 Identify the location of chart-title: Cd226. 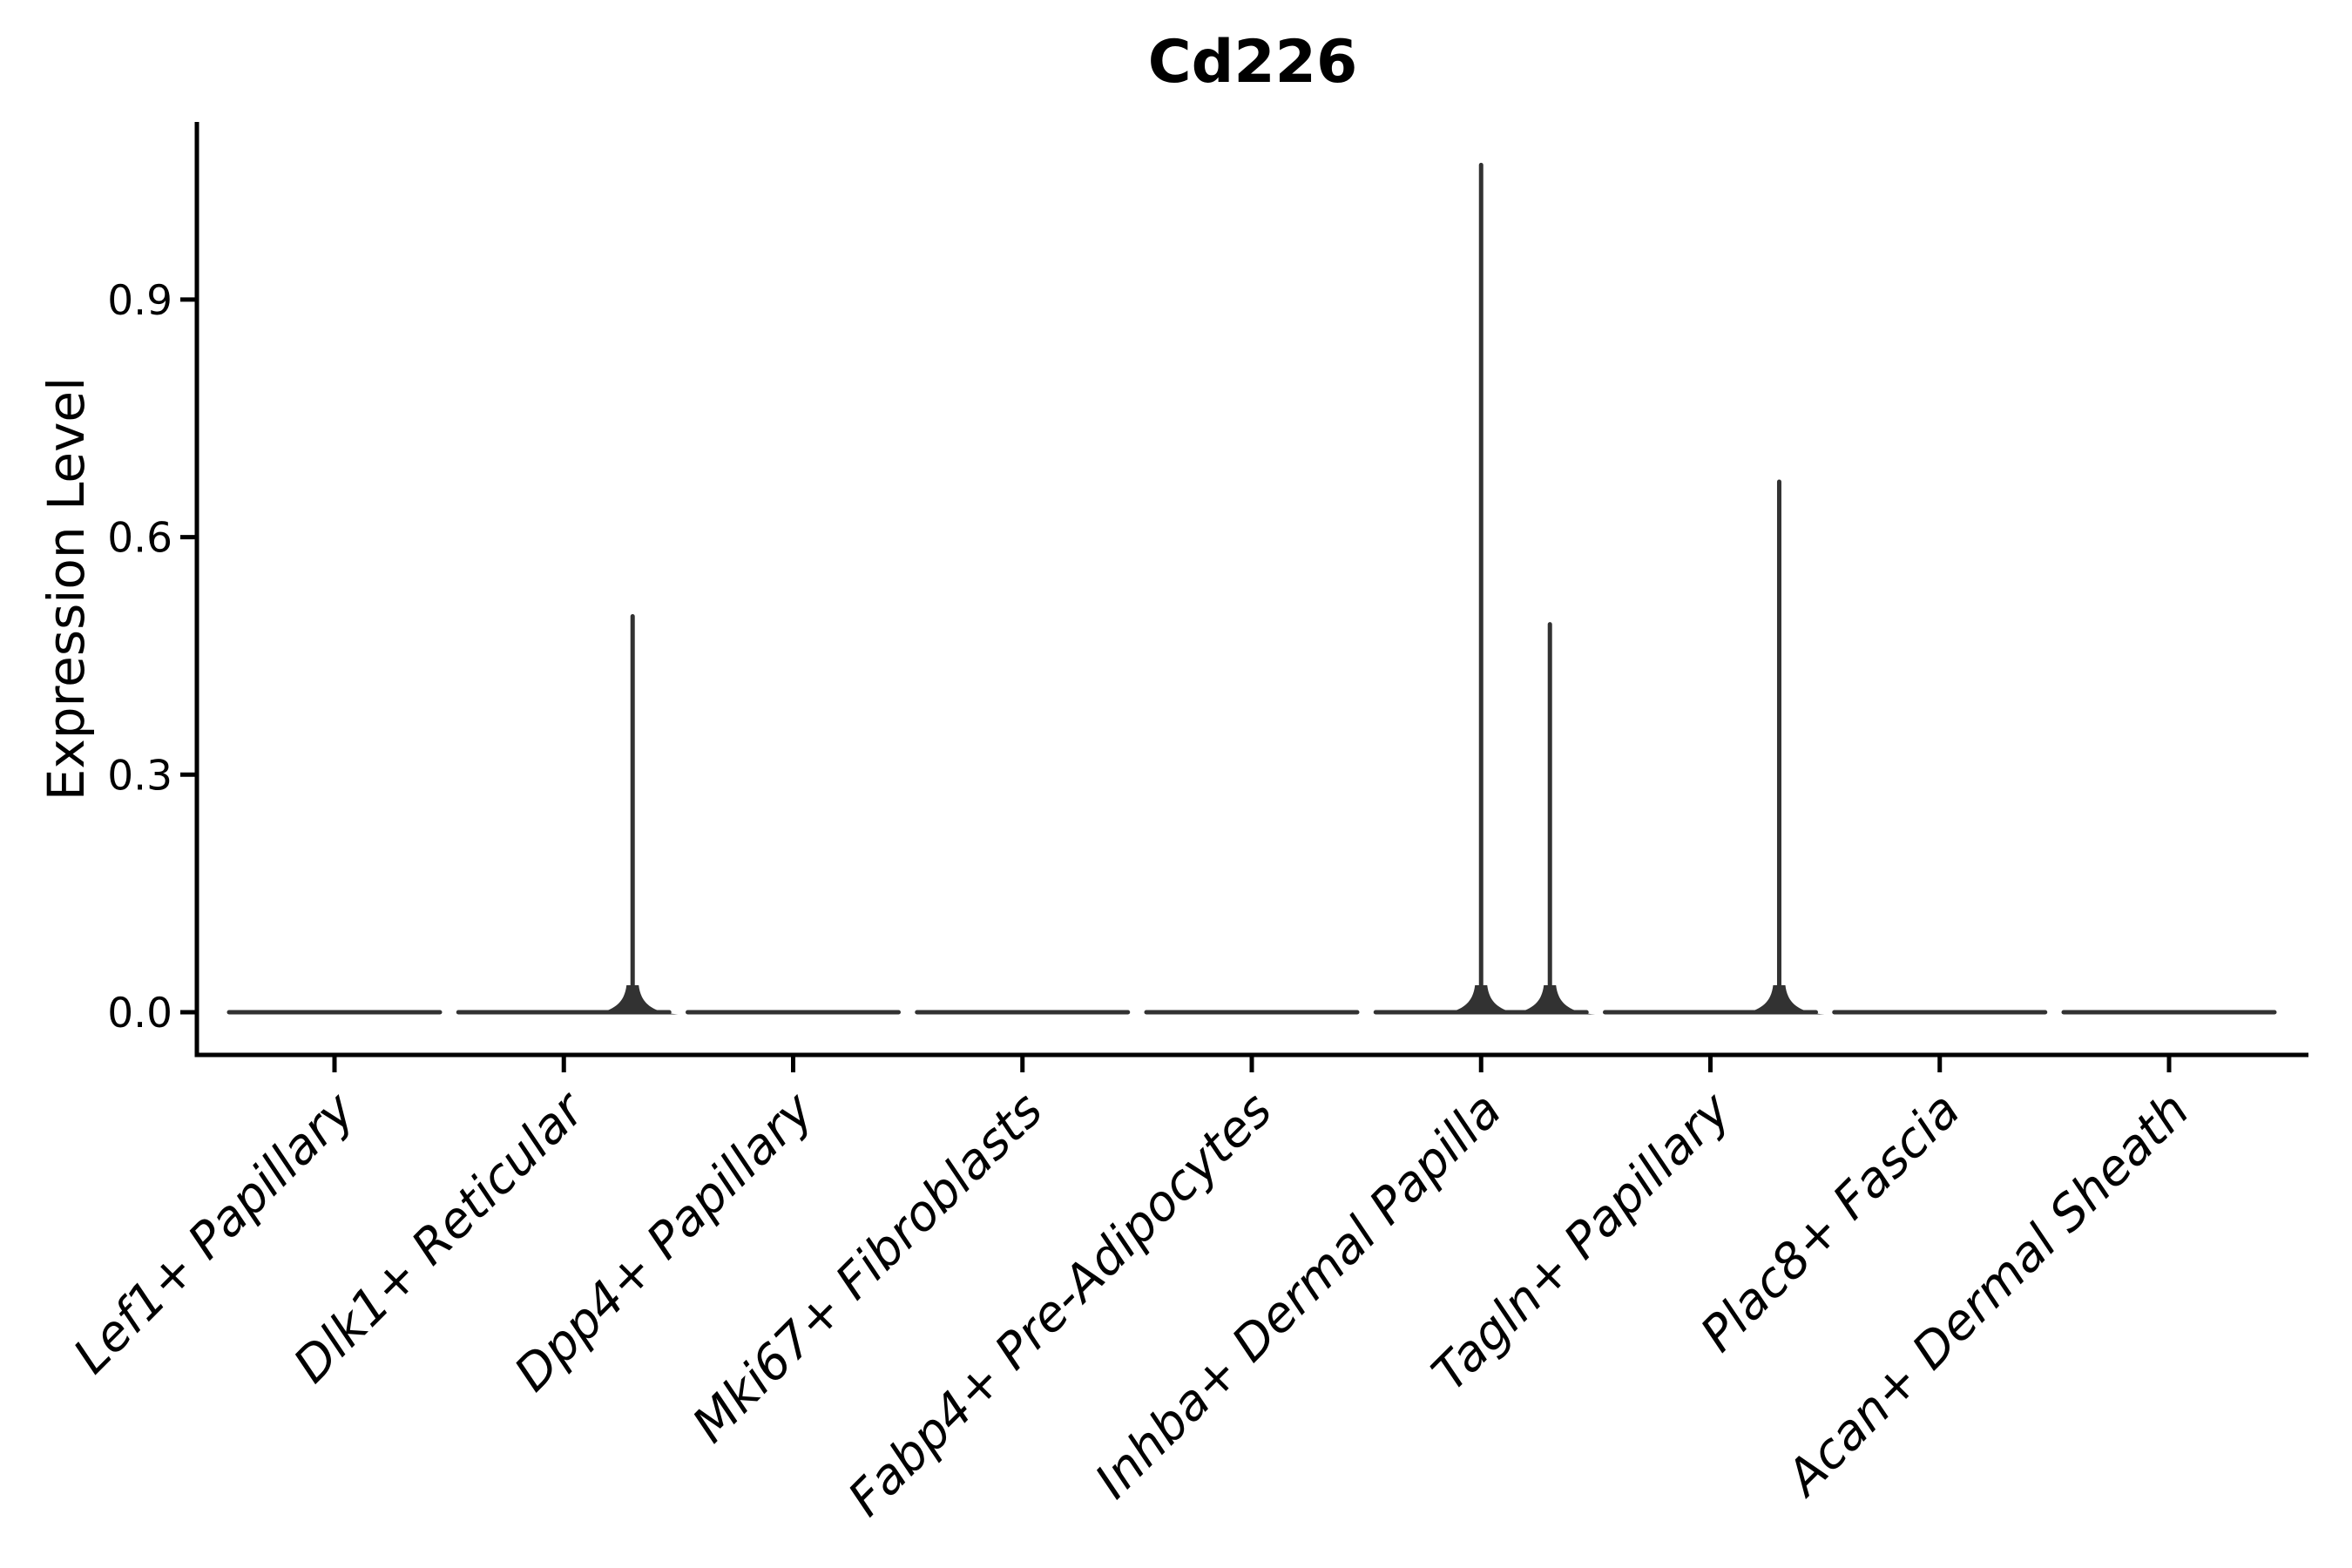
(1252, 62).